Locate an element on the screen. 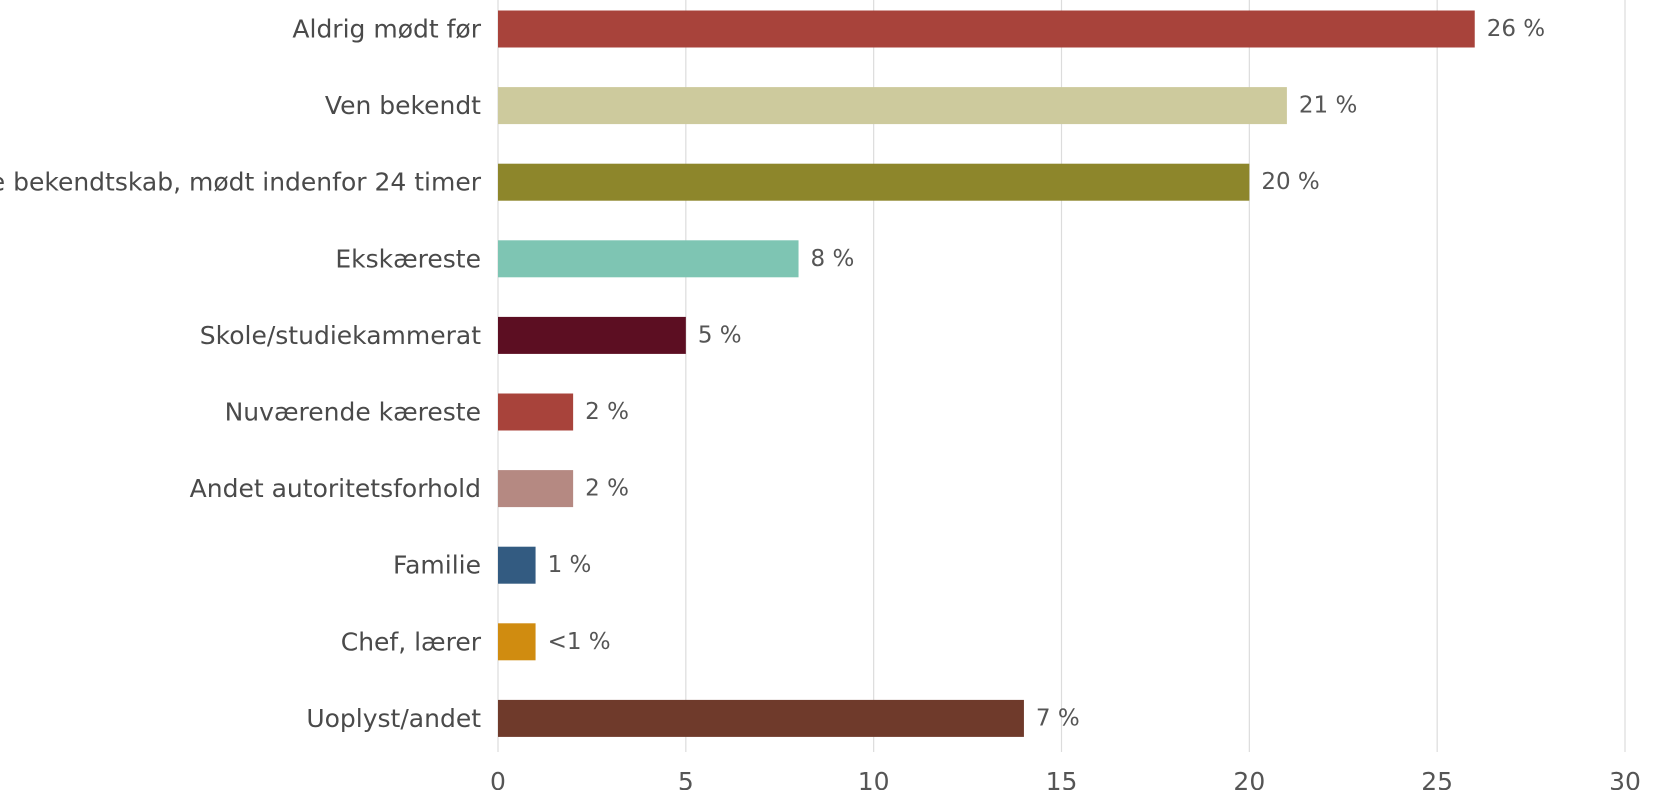 The width and height of the screenshot is (1659, 790). x-axis-tick-labels: 0 5 10 15 20 25 30 is located at coordinates (1065, 778).